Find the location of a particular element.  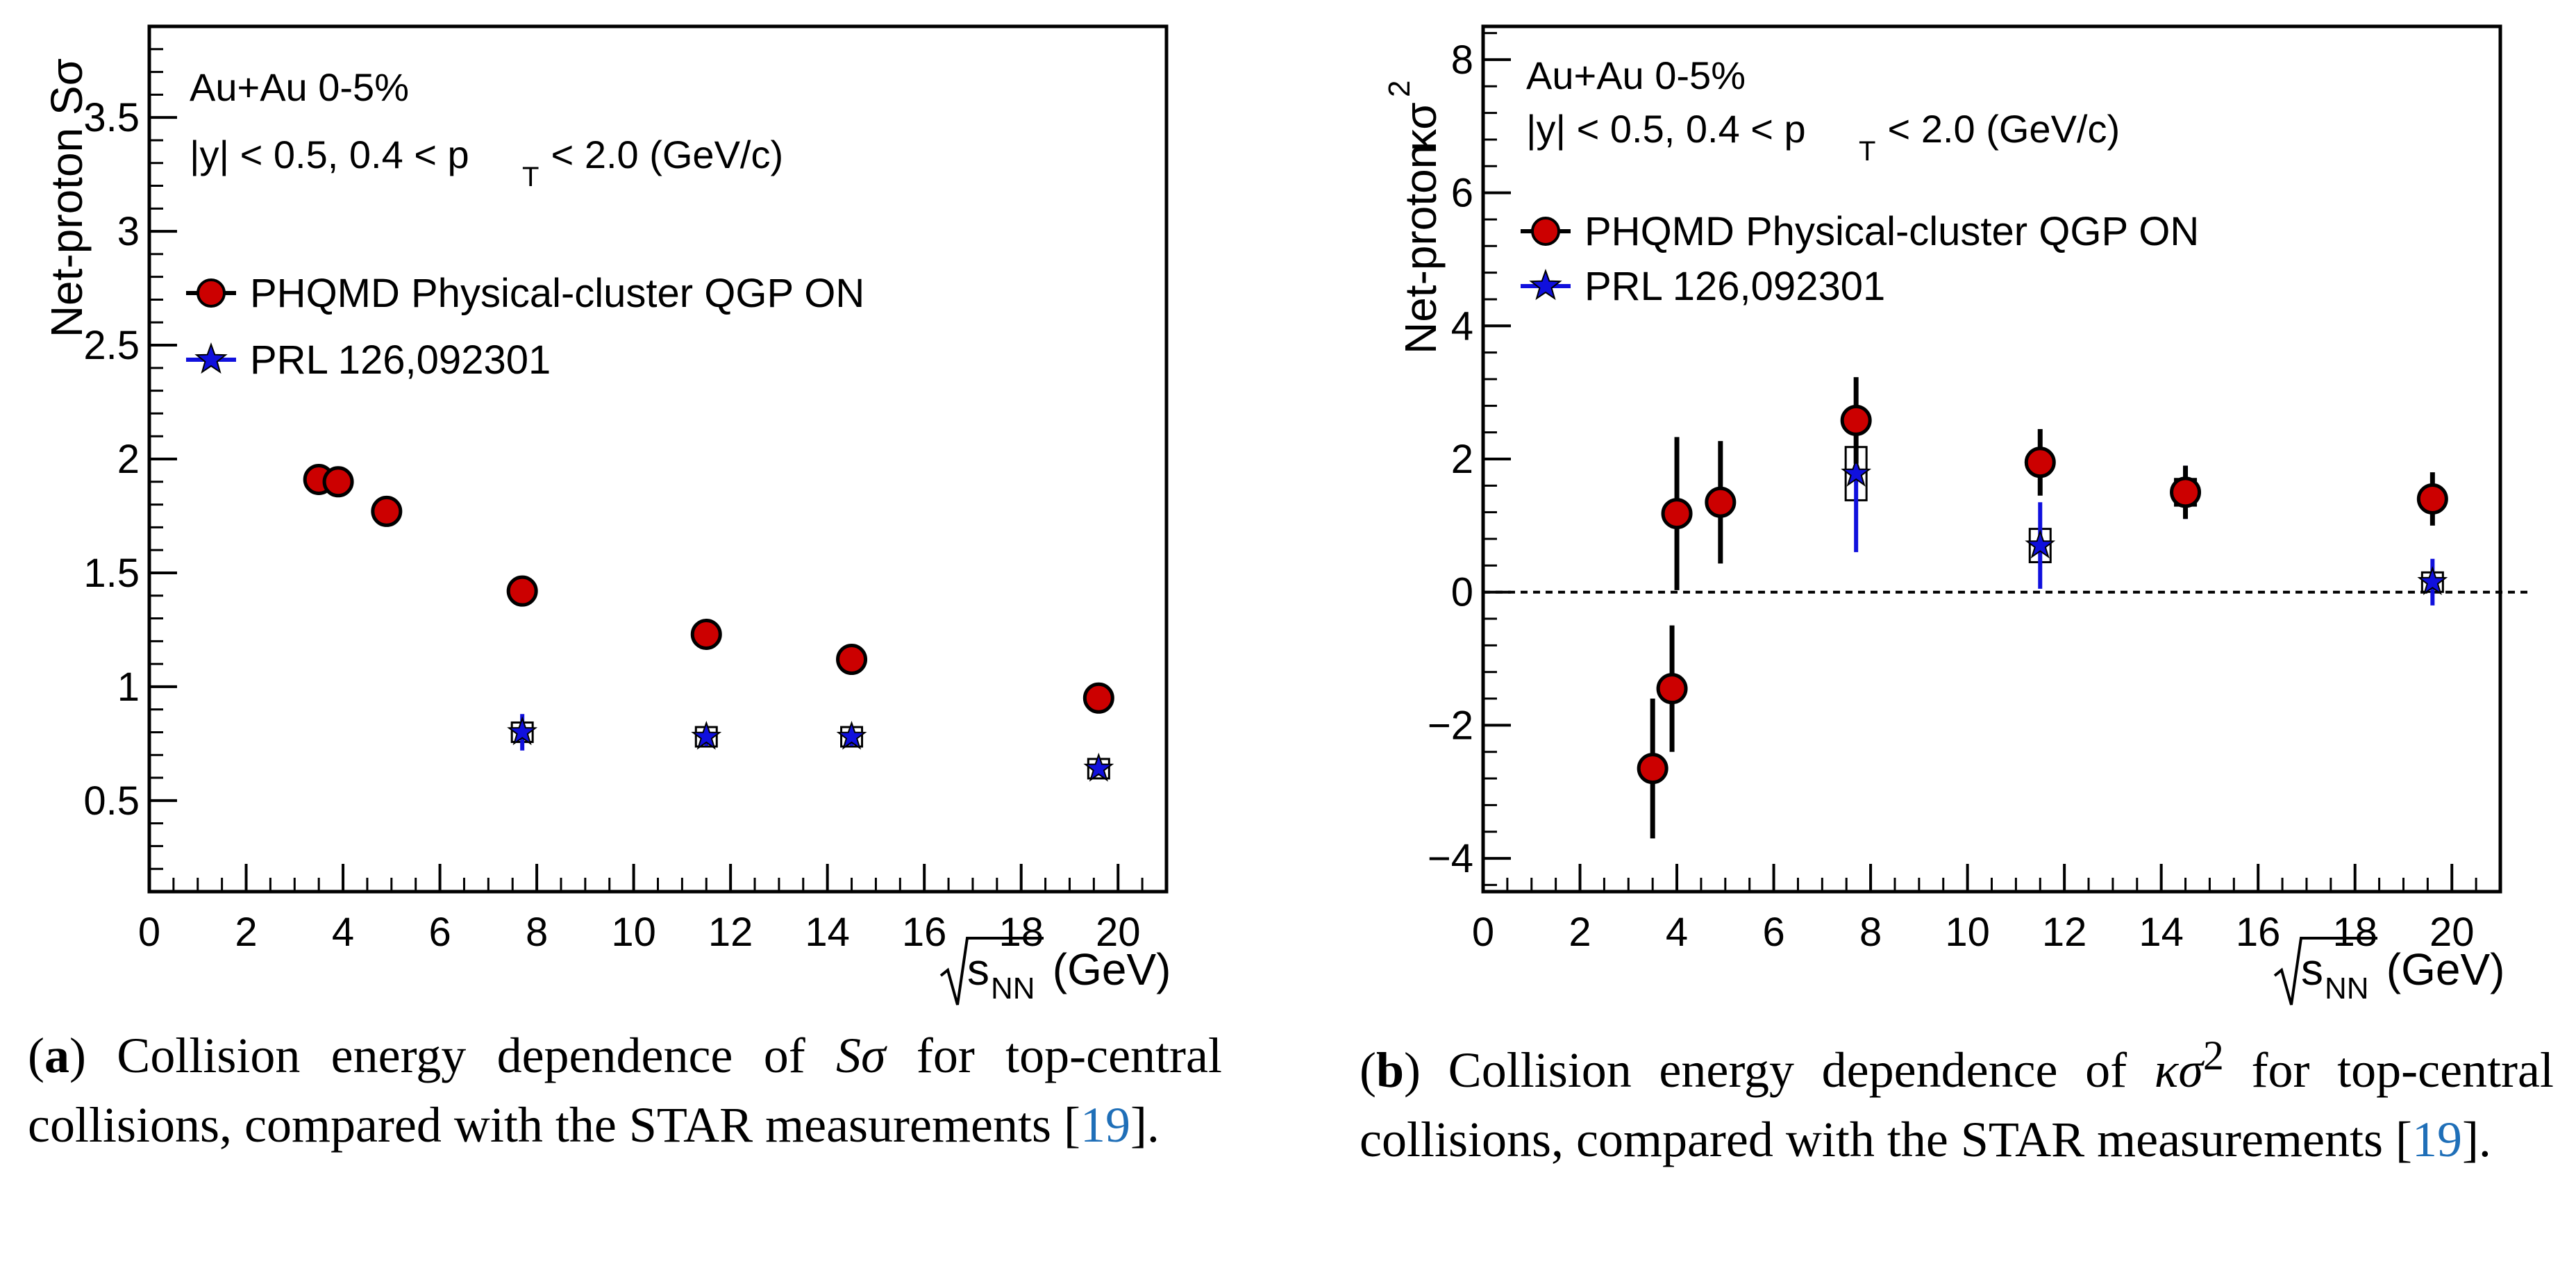

panel-b-cuts-prefix: |y| < 0.5, 0.4 < p is located at coordinates (1666, 129).